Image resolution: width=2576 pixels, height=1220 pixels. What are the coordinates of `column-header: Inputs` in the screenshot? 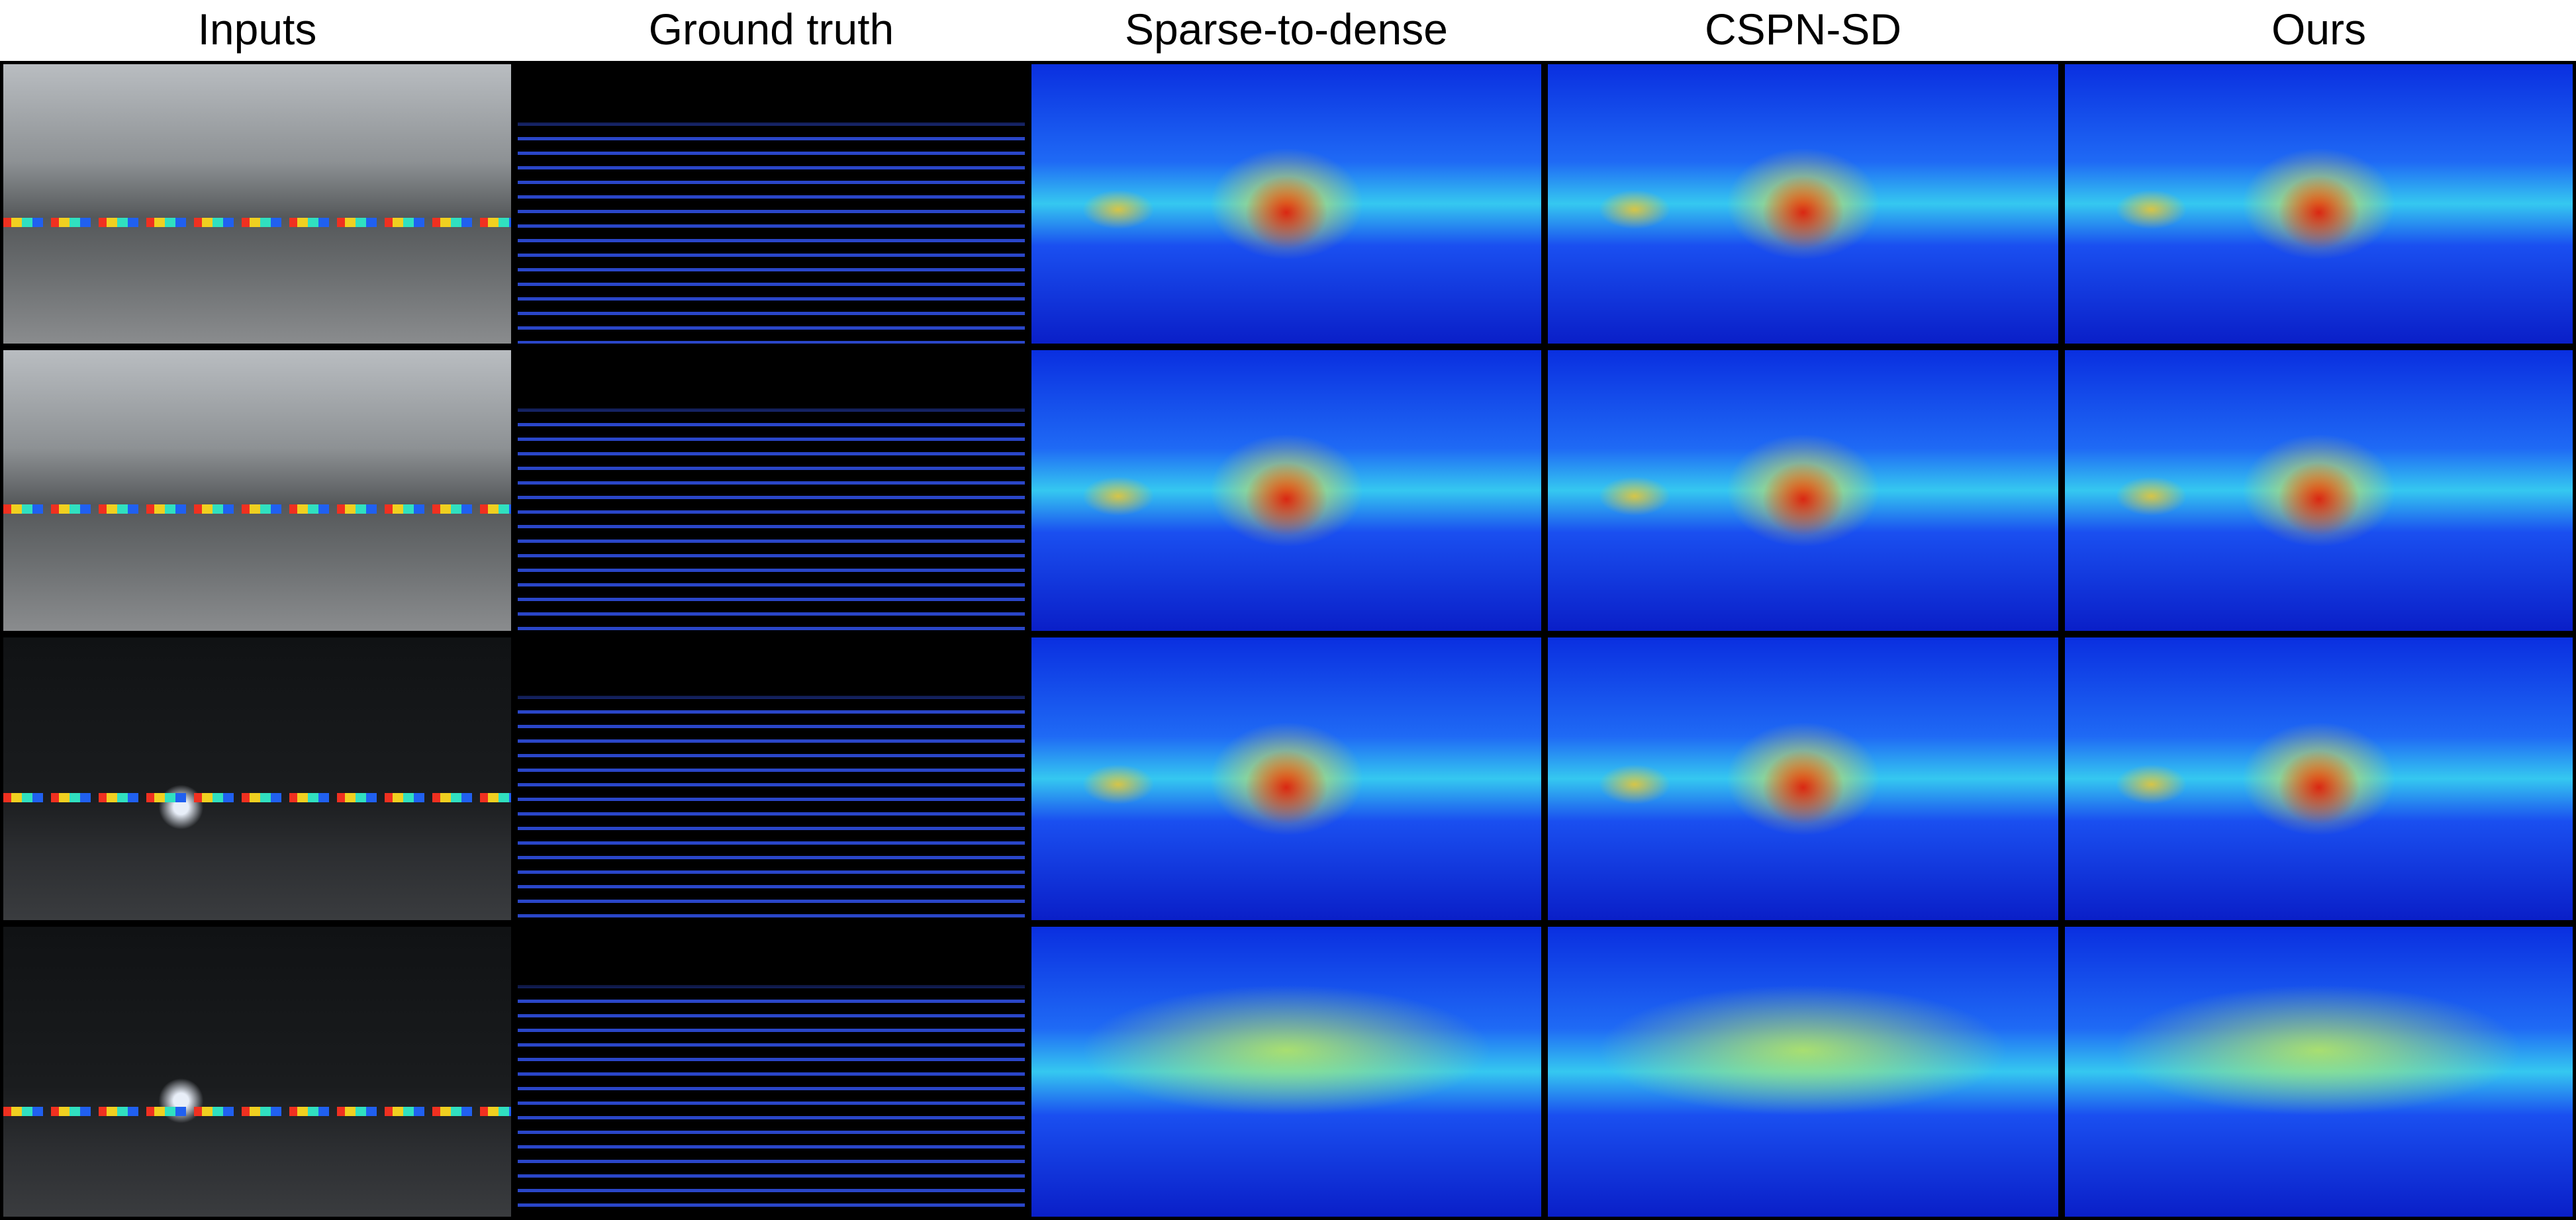 It's located at (257, 30).